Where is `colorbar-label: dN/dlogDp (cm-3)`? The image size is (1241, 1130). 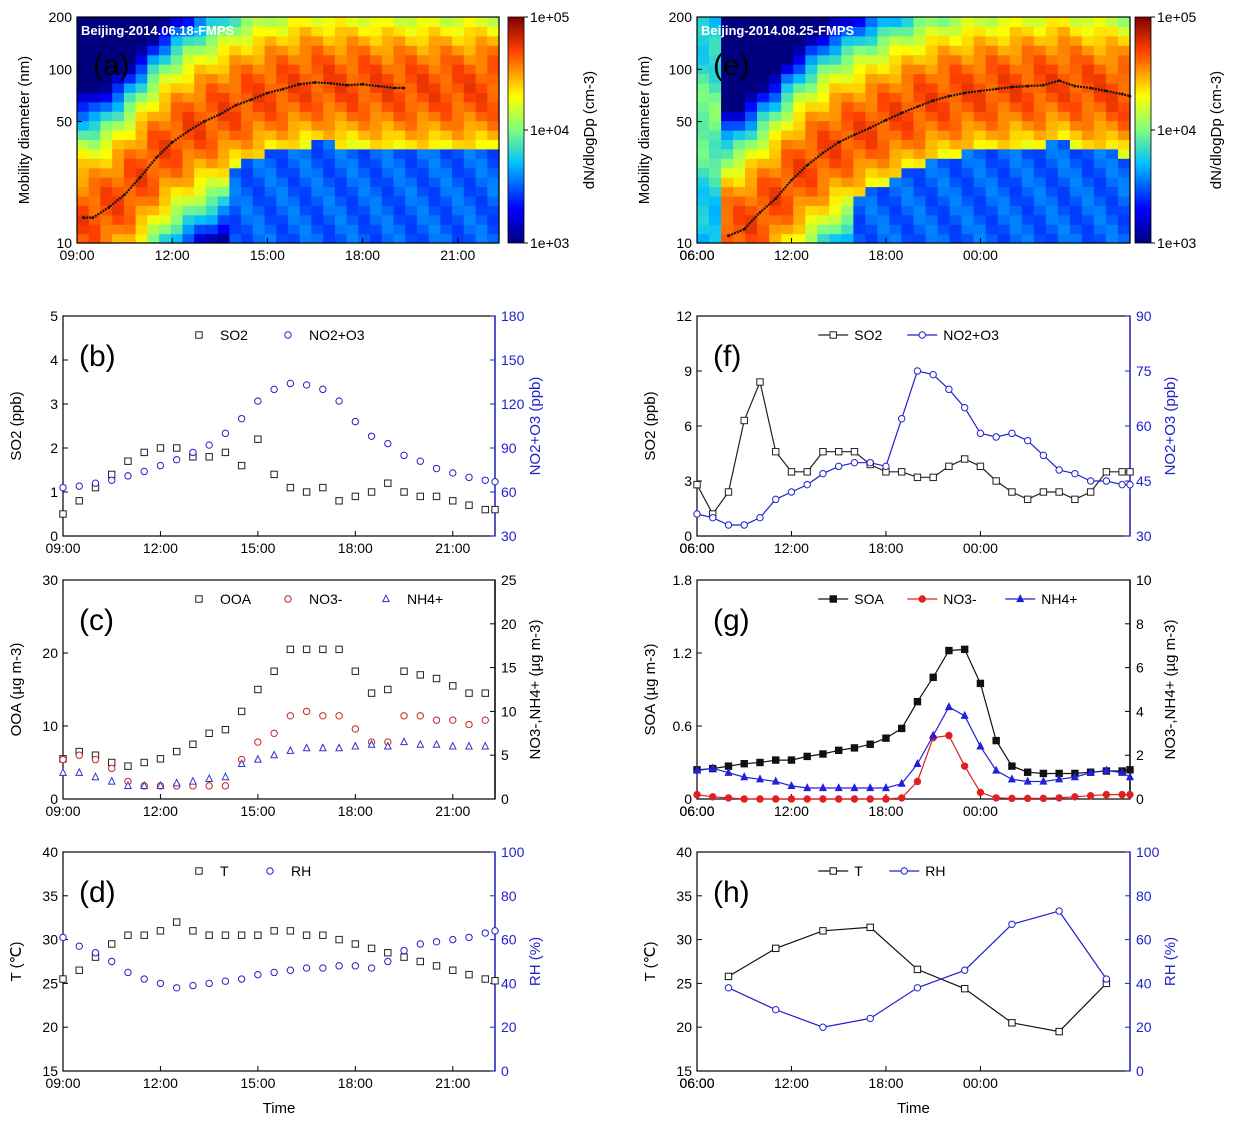 colorbar-label: dN/dlogDp (cm-3) is located at coordinates (589, 130).